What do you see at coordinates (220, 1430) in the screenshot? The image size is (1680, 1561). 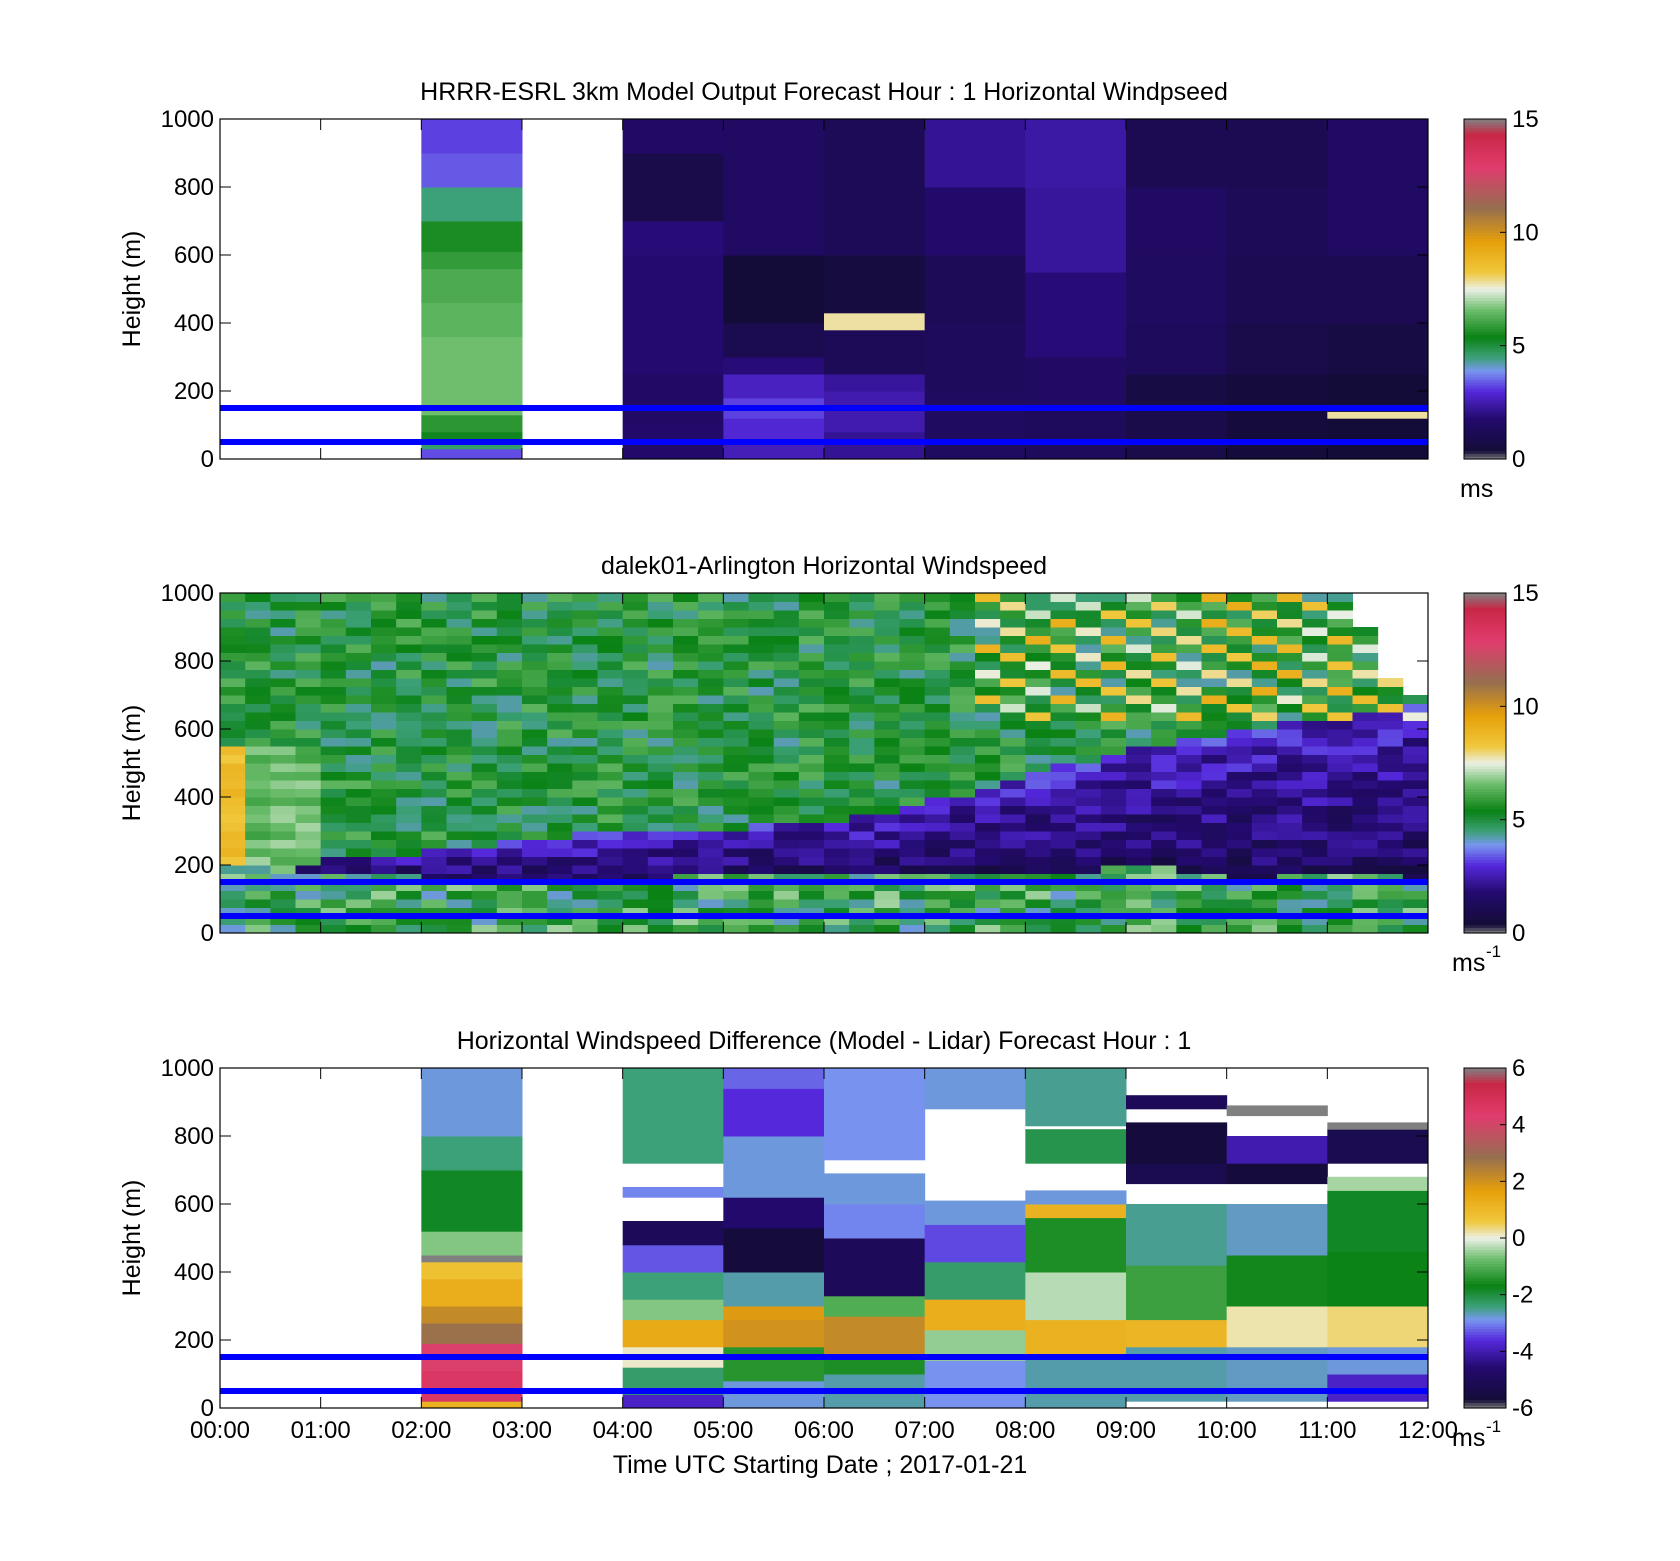 I see `x-tick-label: 00:00` at bounding box center [220, 1430].